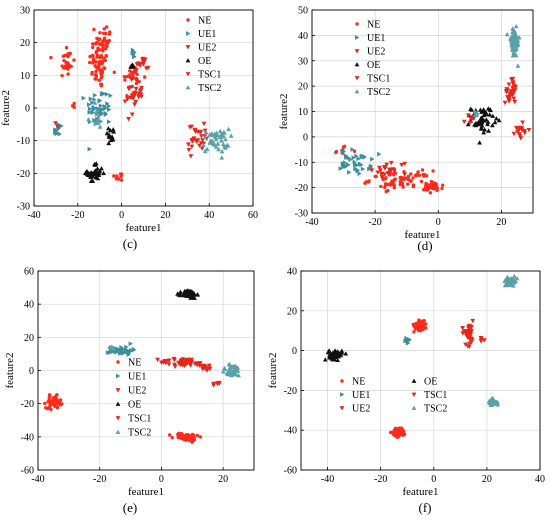 This screenshot has height=521, width=550. I want to click on y-tick-label: 30, so click(25, 11).